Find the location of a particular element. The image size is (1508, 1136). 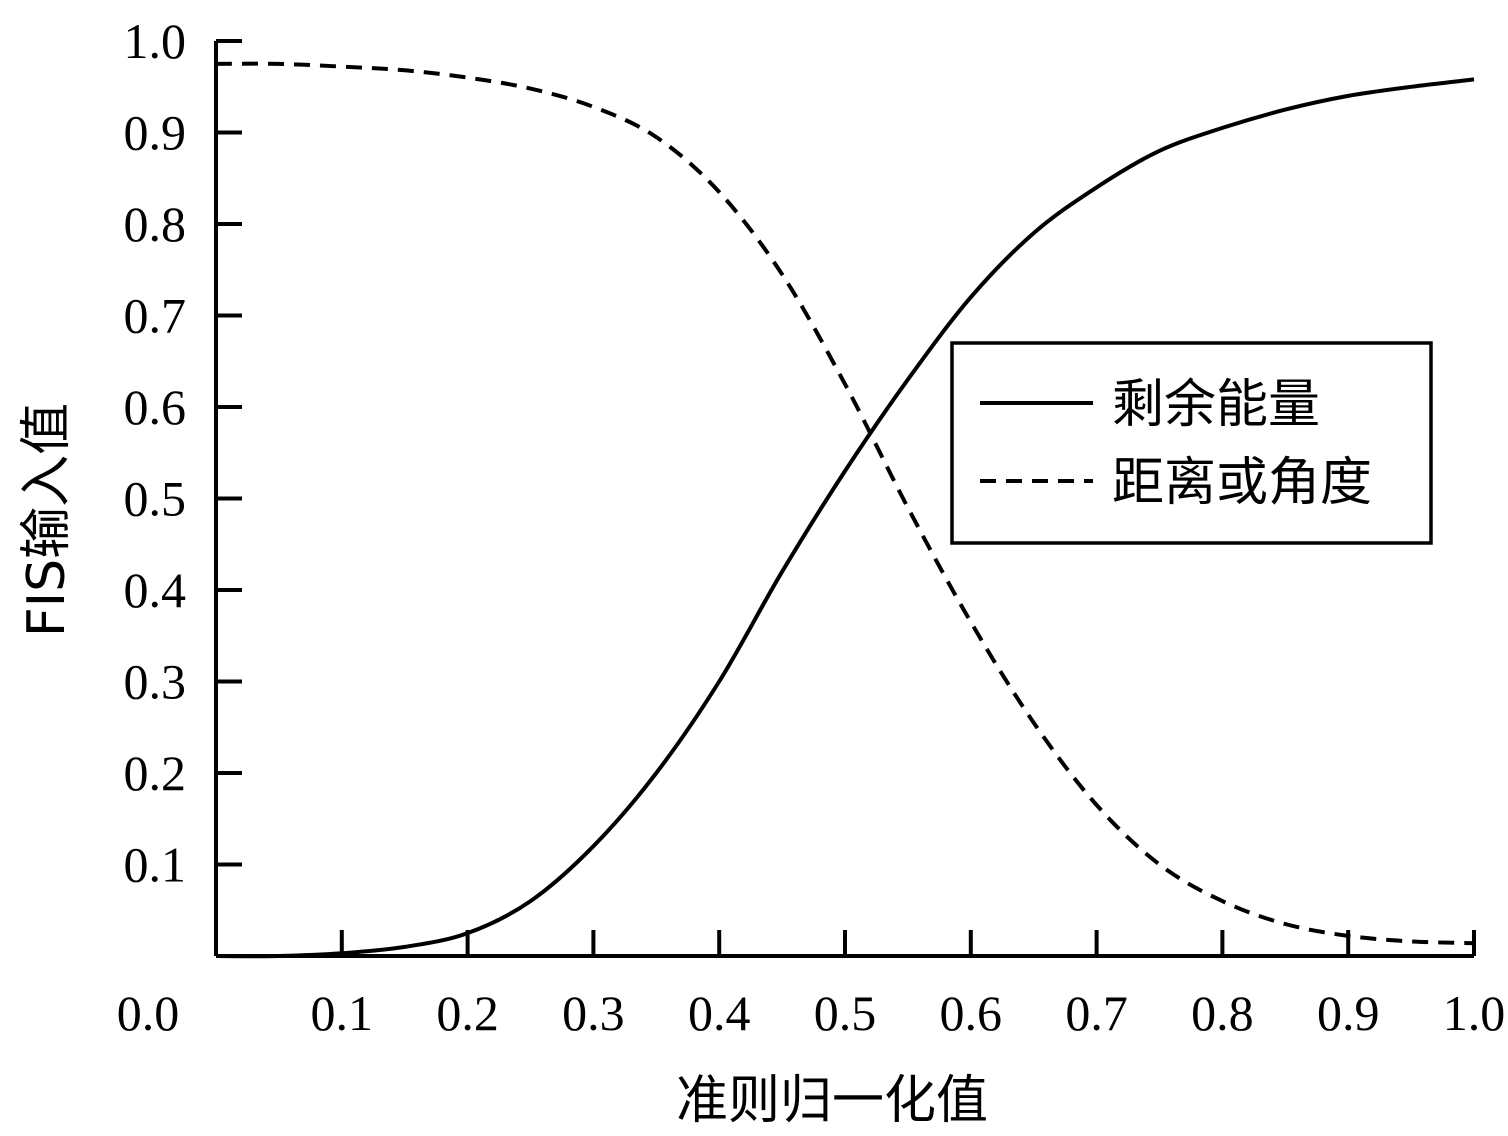

x-tick-label: 0.2 is located at coordinates (467, 1013).